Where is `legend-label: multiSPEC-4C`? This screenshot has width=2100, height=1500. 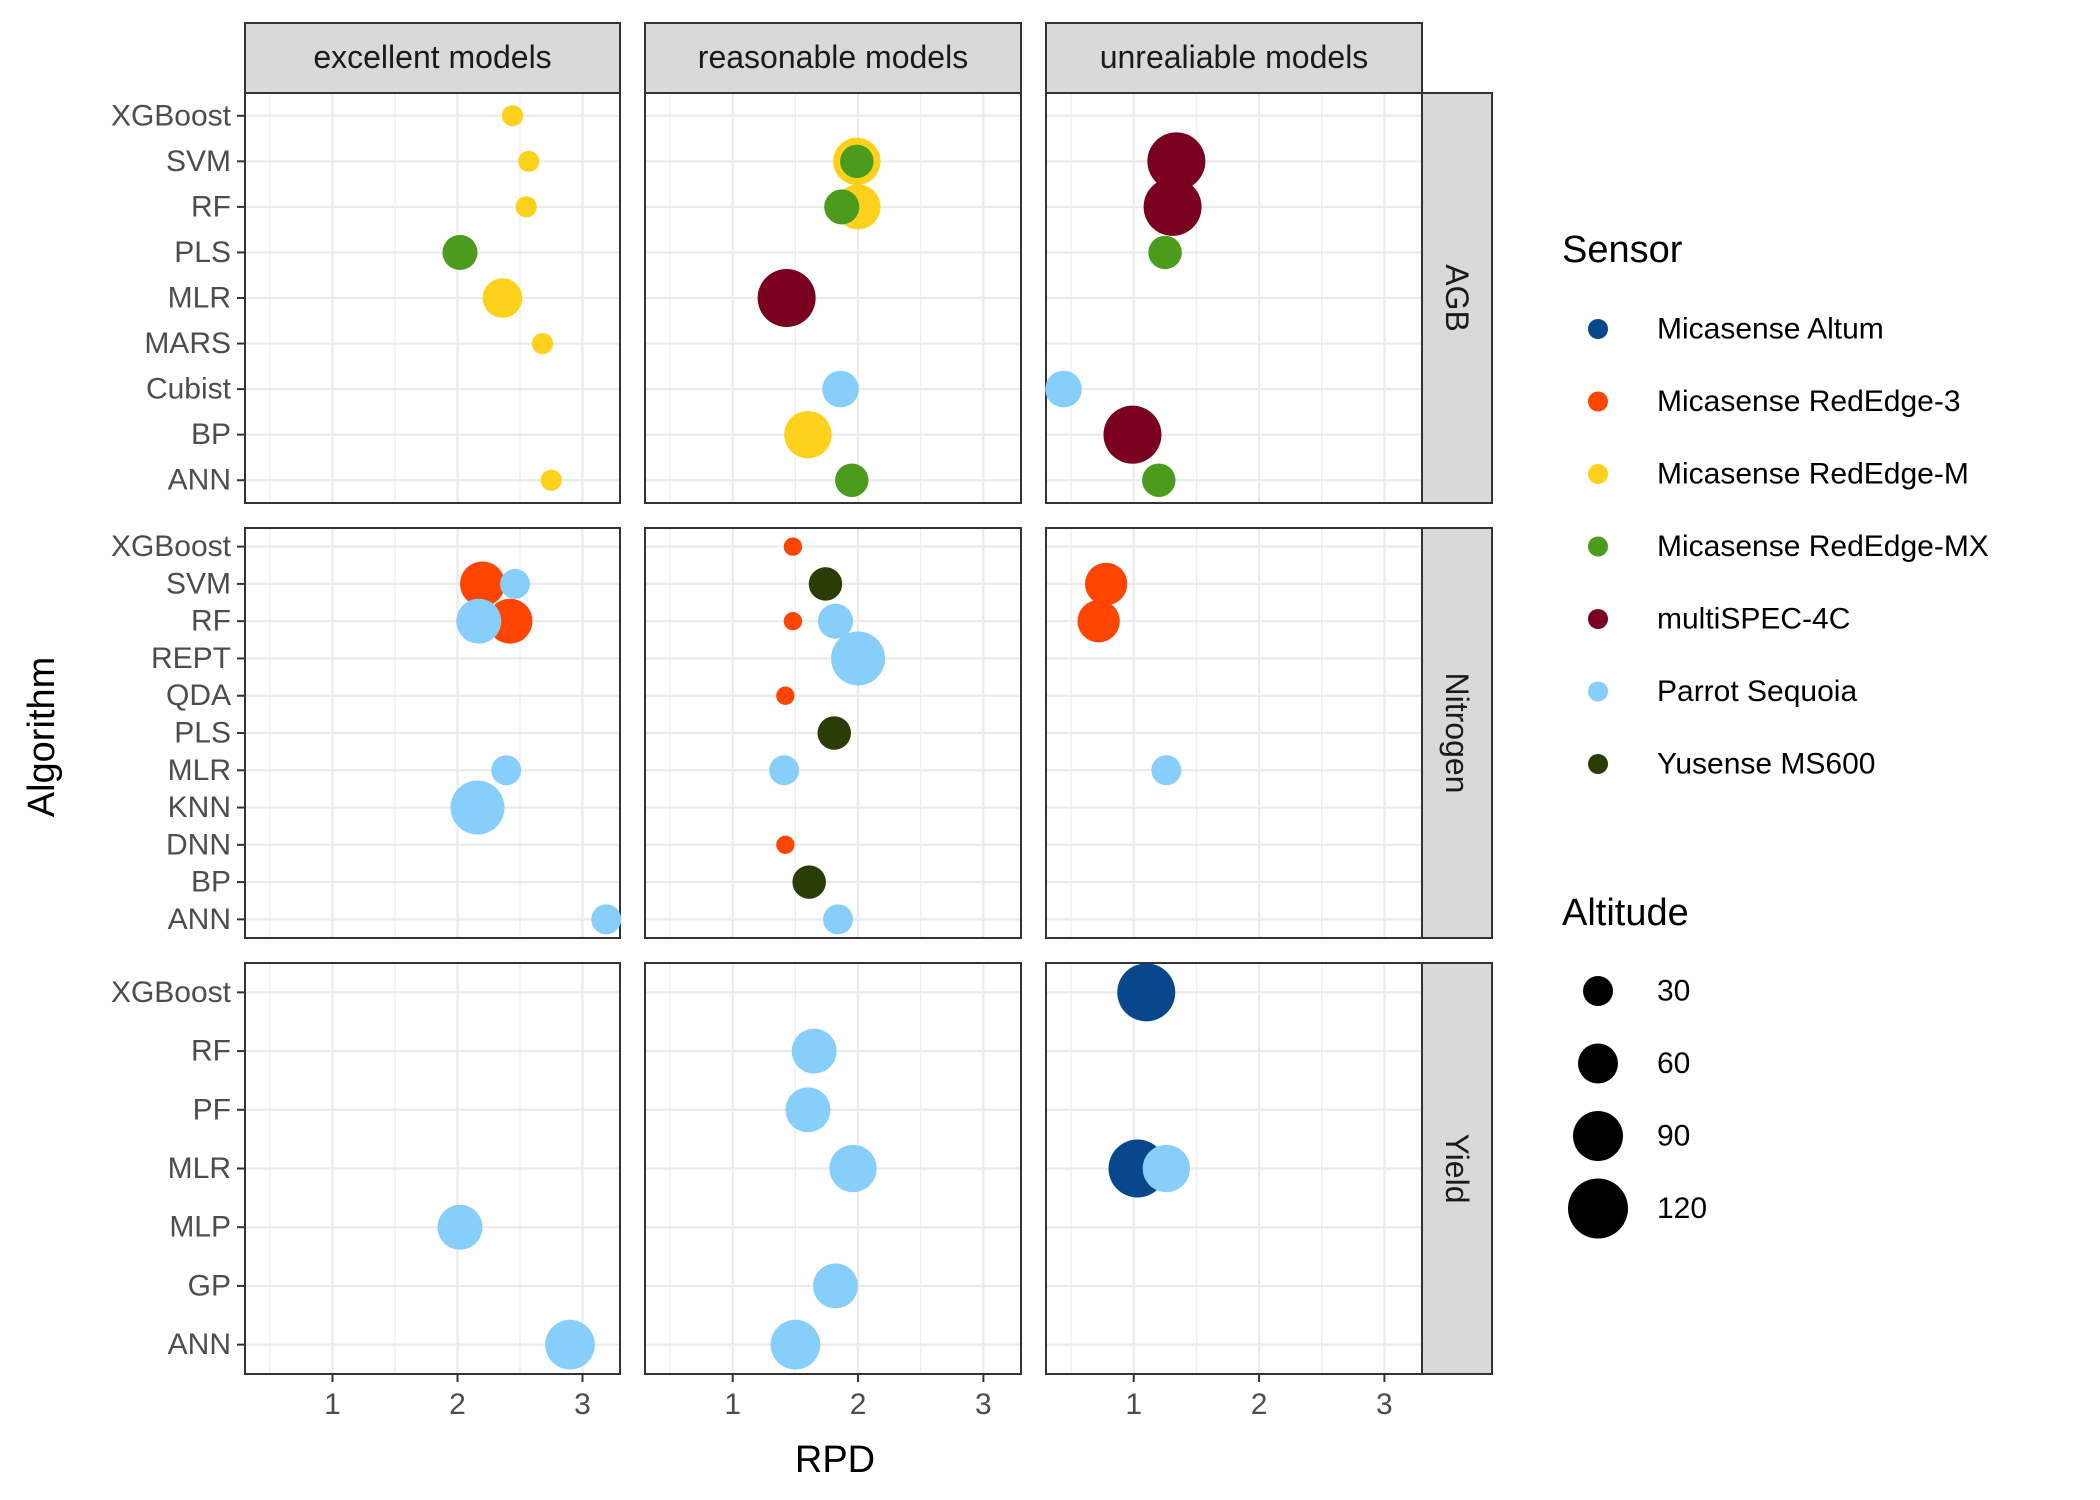
legend-label: multiSPEC-4C is located at coordinates (1753, 619).